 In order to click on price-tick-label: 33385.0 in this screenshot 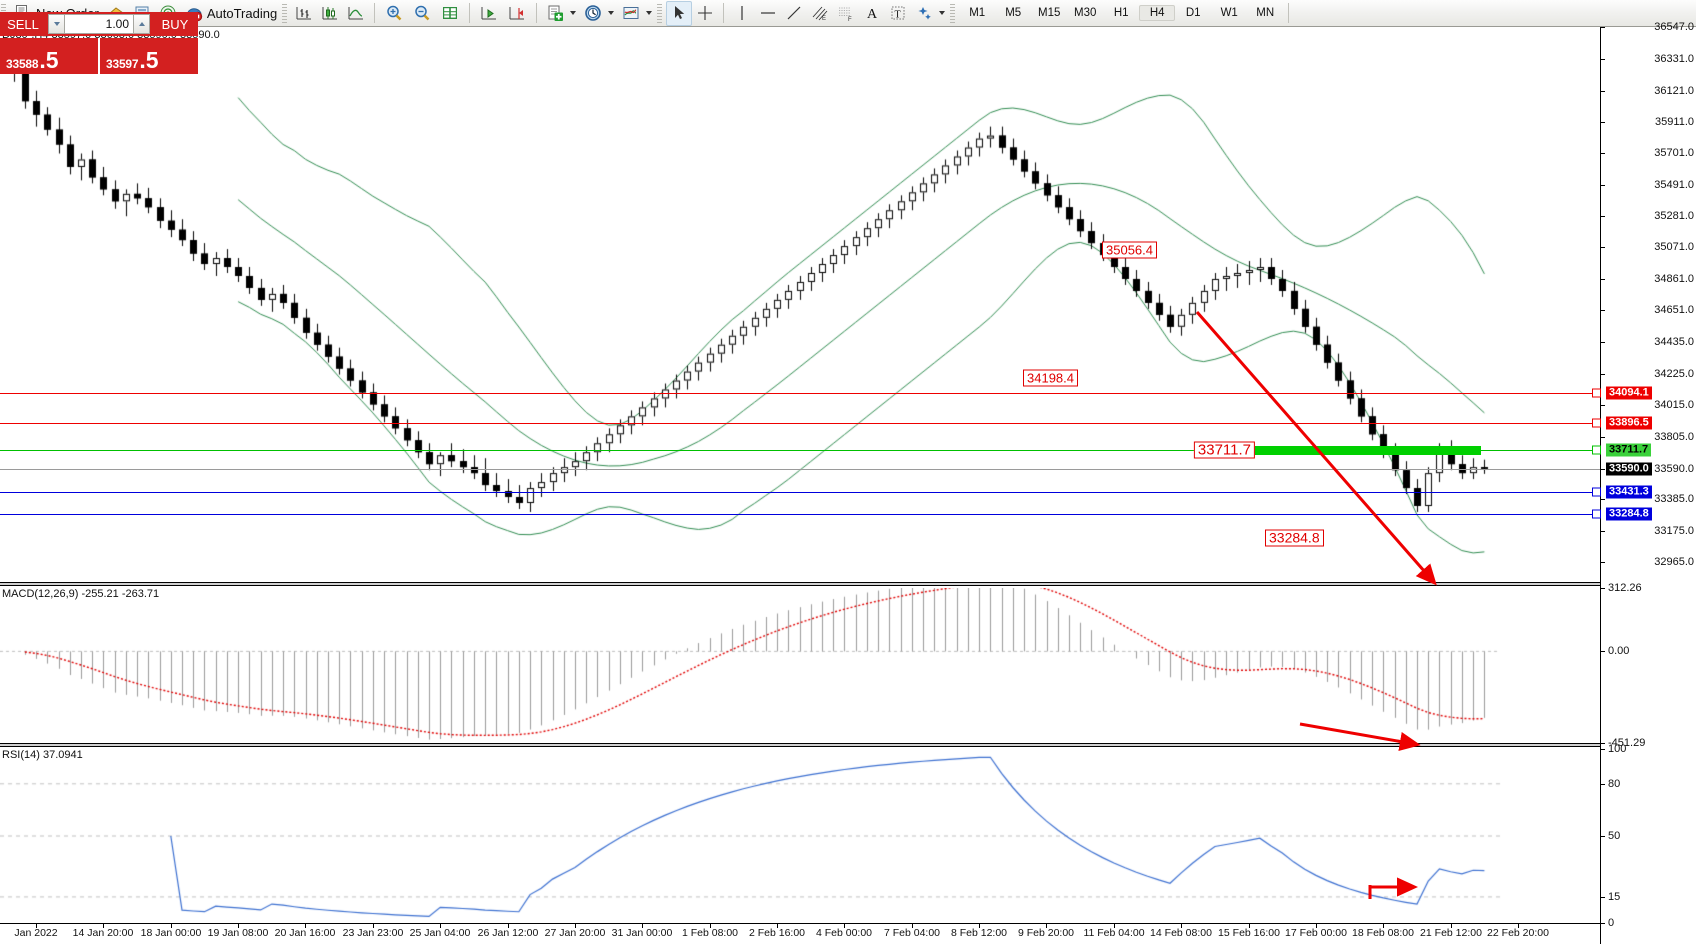, I will do `click(1674, 499)`.